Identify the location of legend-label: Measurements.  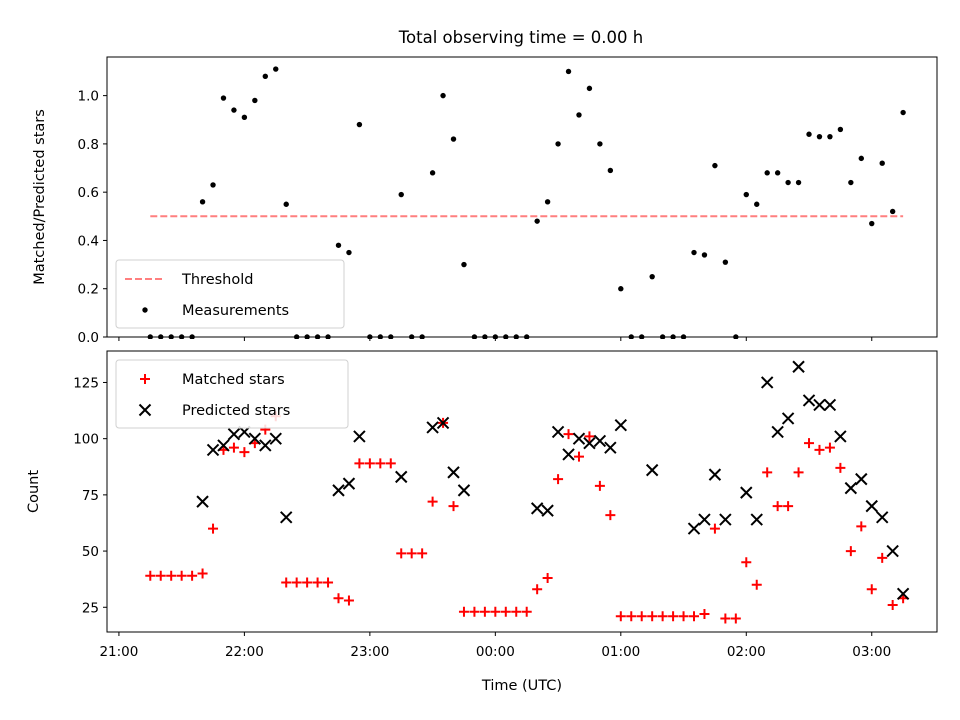
(235, 311).